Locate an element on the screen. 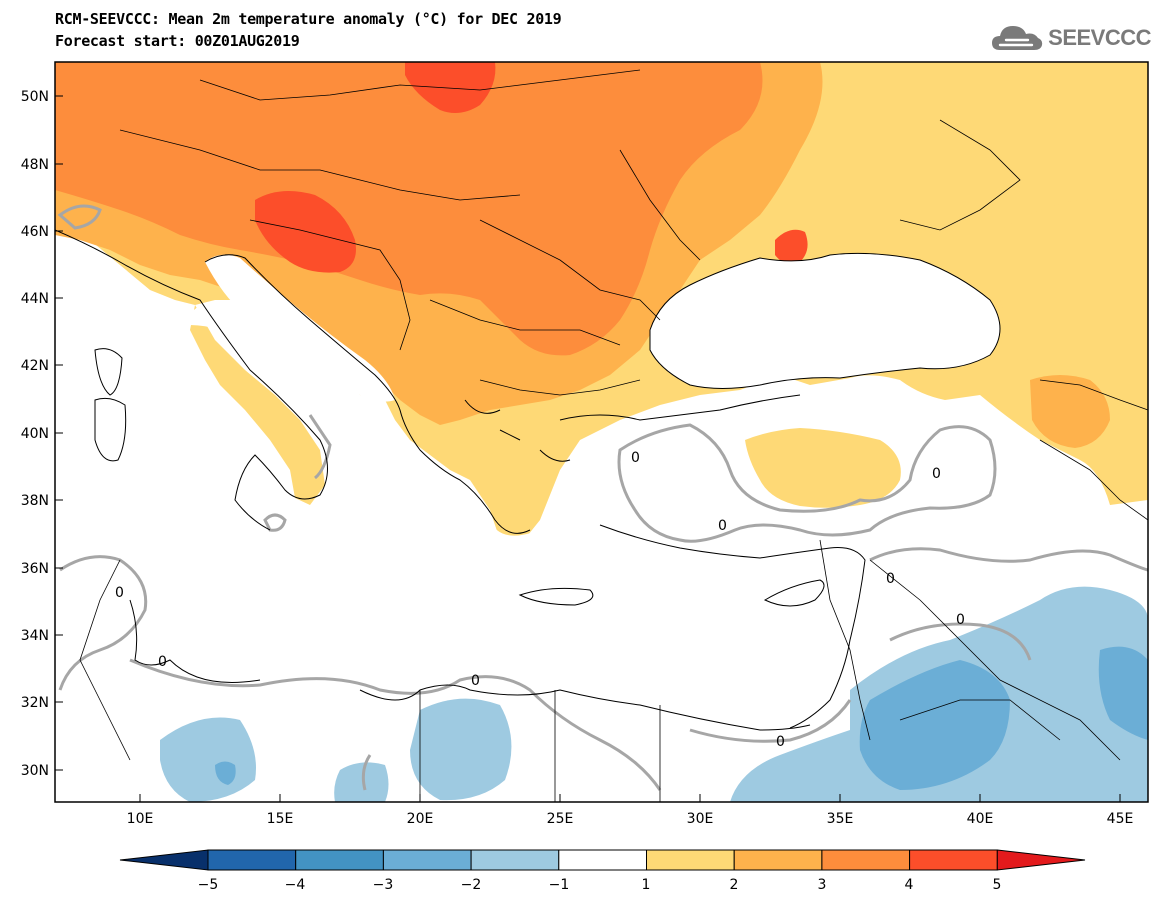  colorbar-label: 4 is located at coordinates (909, 885).